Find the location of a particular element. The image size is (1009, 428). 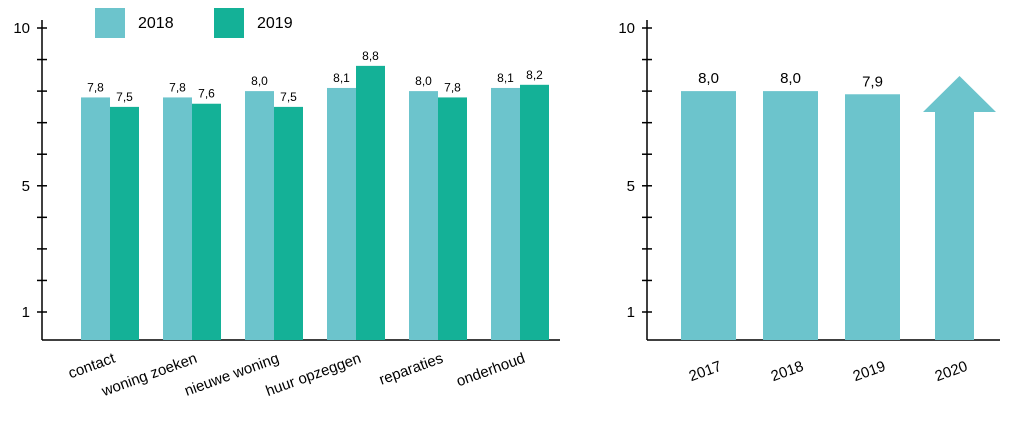

right-y-tick-label: 1 is located at coordinates (631, 312).